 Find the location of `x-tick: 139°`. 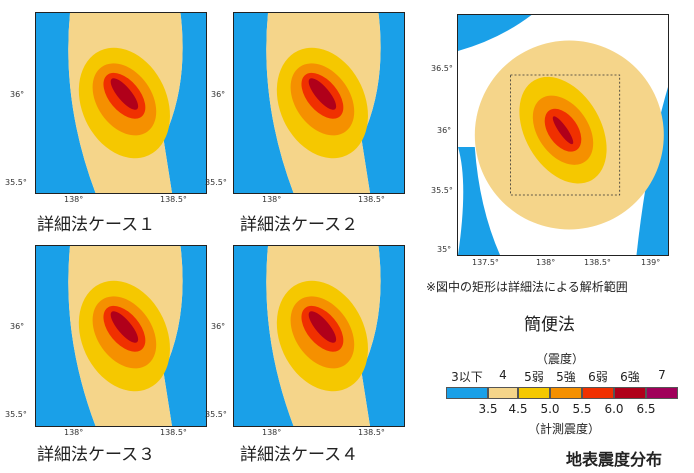

x-tick: 139° is located at coordinates (651, 262).